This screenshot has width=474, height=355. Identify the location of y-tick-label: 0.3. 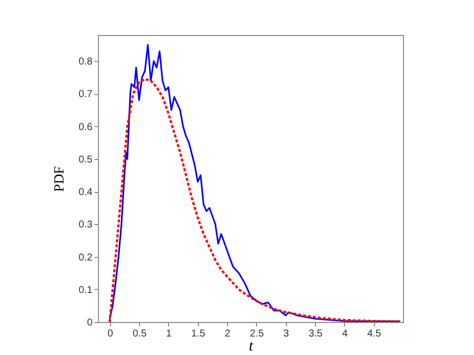
(85, 225).